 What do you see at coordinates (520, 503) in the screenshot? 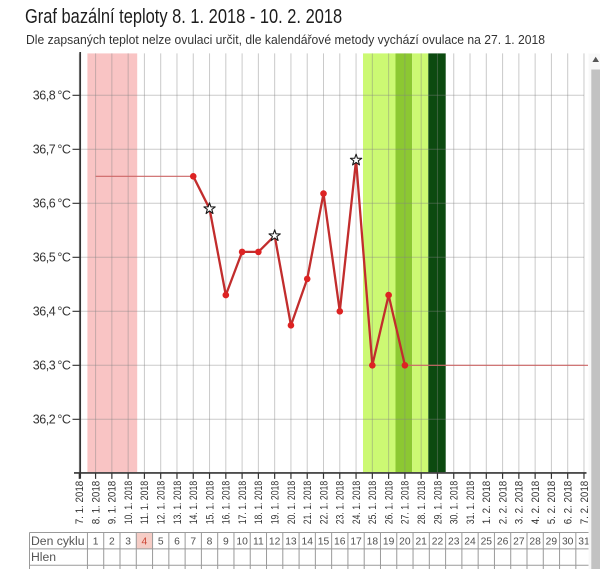
I see `svg-text: 3. 2. 2018` at bounding box center [520, 503].